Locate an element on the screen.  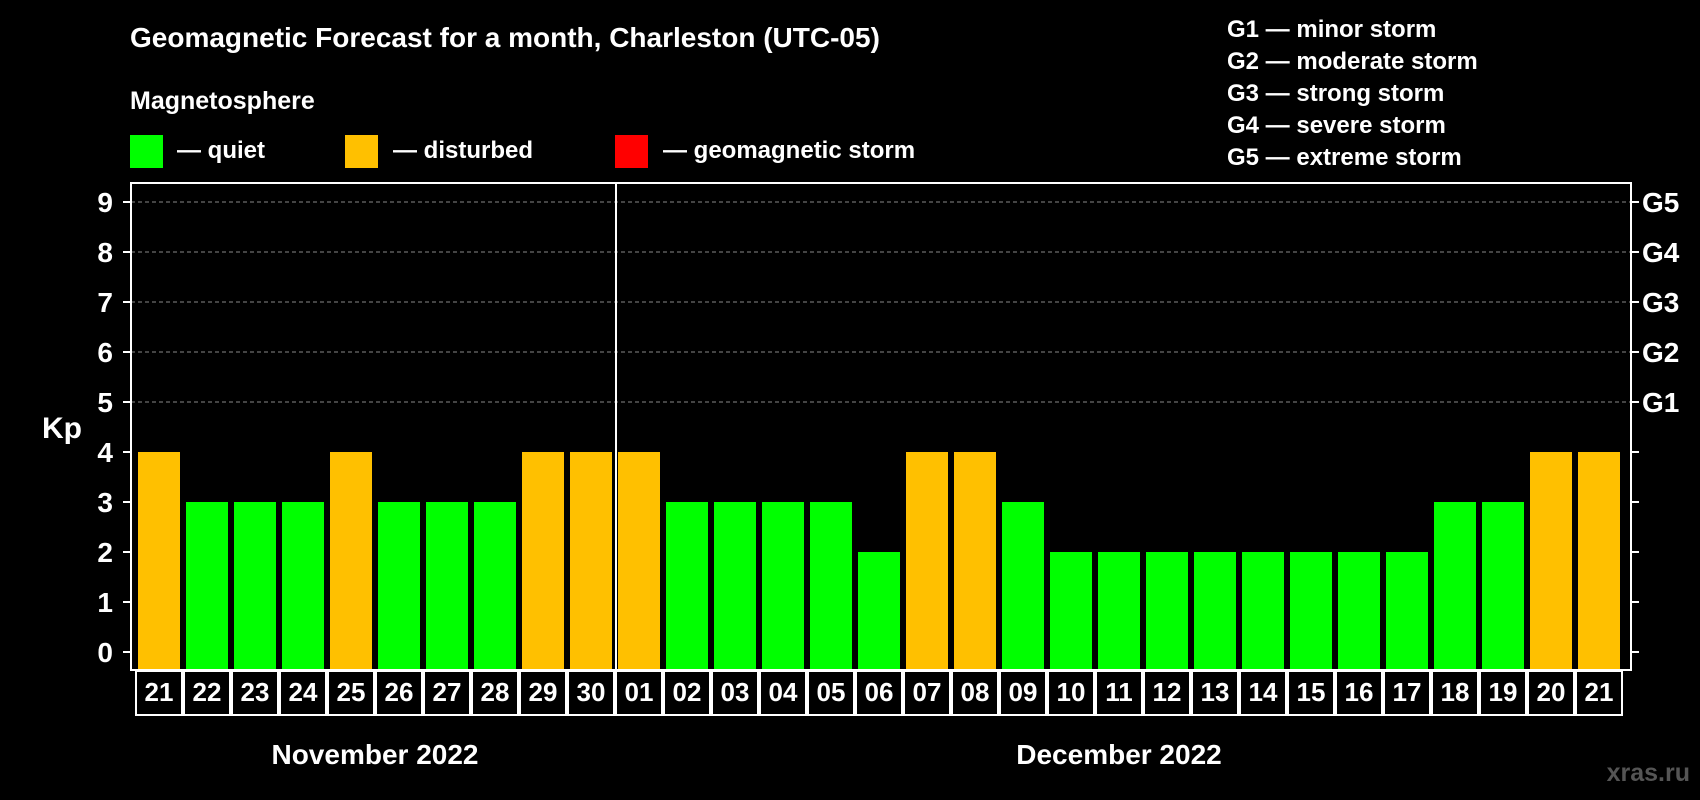
day-label: 10 is located at coordinates (1071, 692).